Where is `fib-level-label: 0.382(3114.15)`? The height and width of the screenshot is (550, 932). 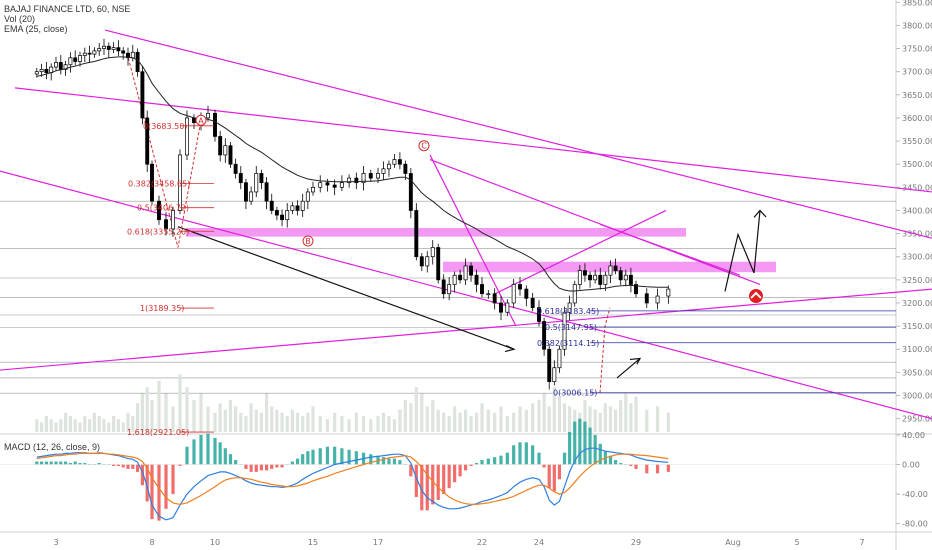
fib-level-label: 0.382(3114.15) is located at coordinates (568, 343).